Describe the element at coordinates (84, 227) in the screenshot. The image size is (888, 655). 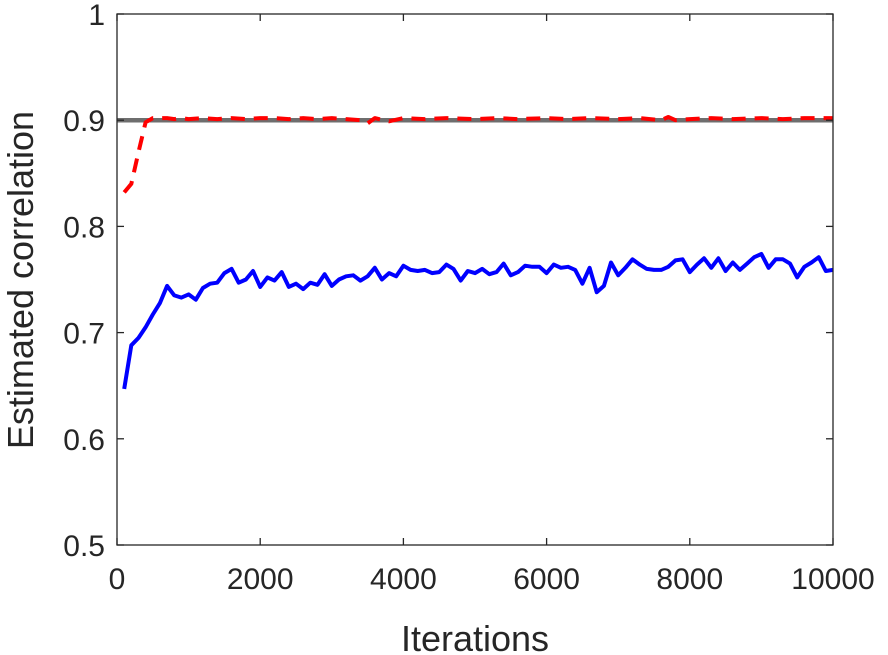
I see `y-tick-label: 0.8` at that location.